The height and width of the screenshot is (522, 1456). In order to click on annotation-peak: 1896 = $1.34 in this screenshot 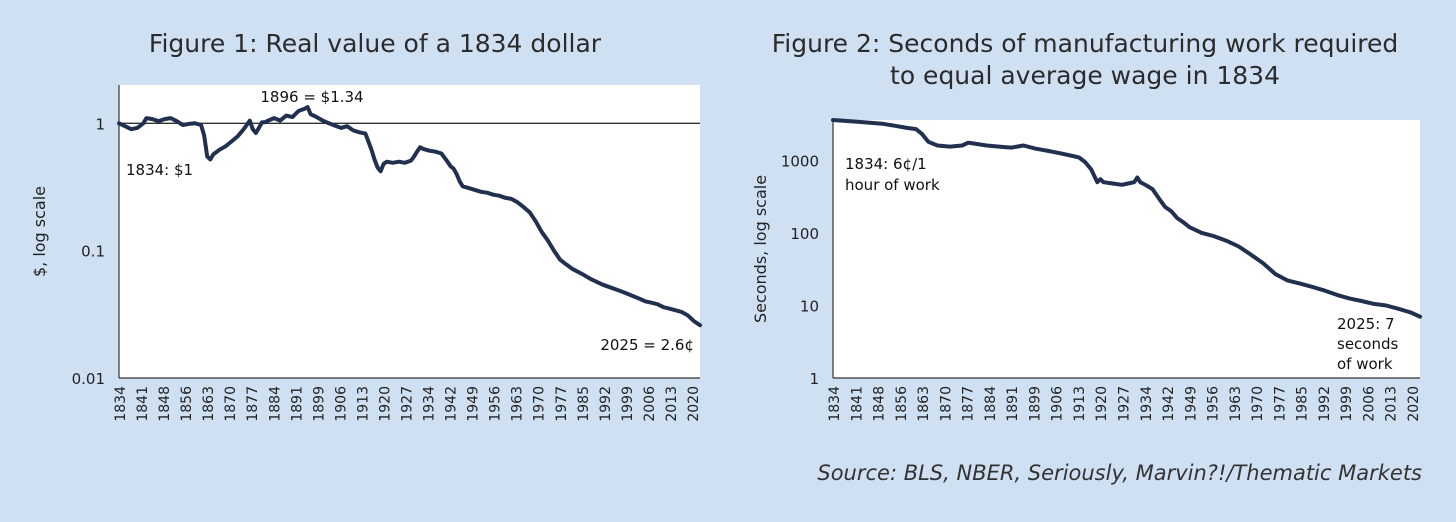, I will do `click(311, 97)`.